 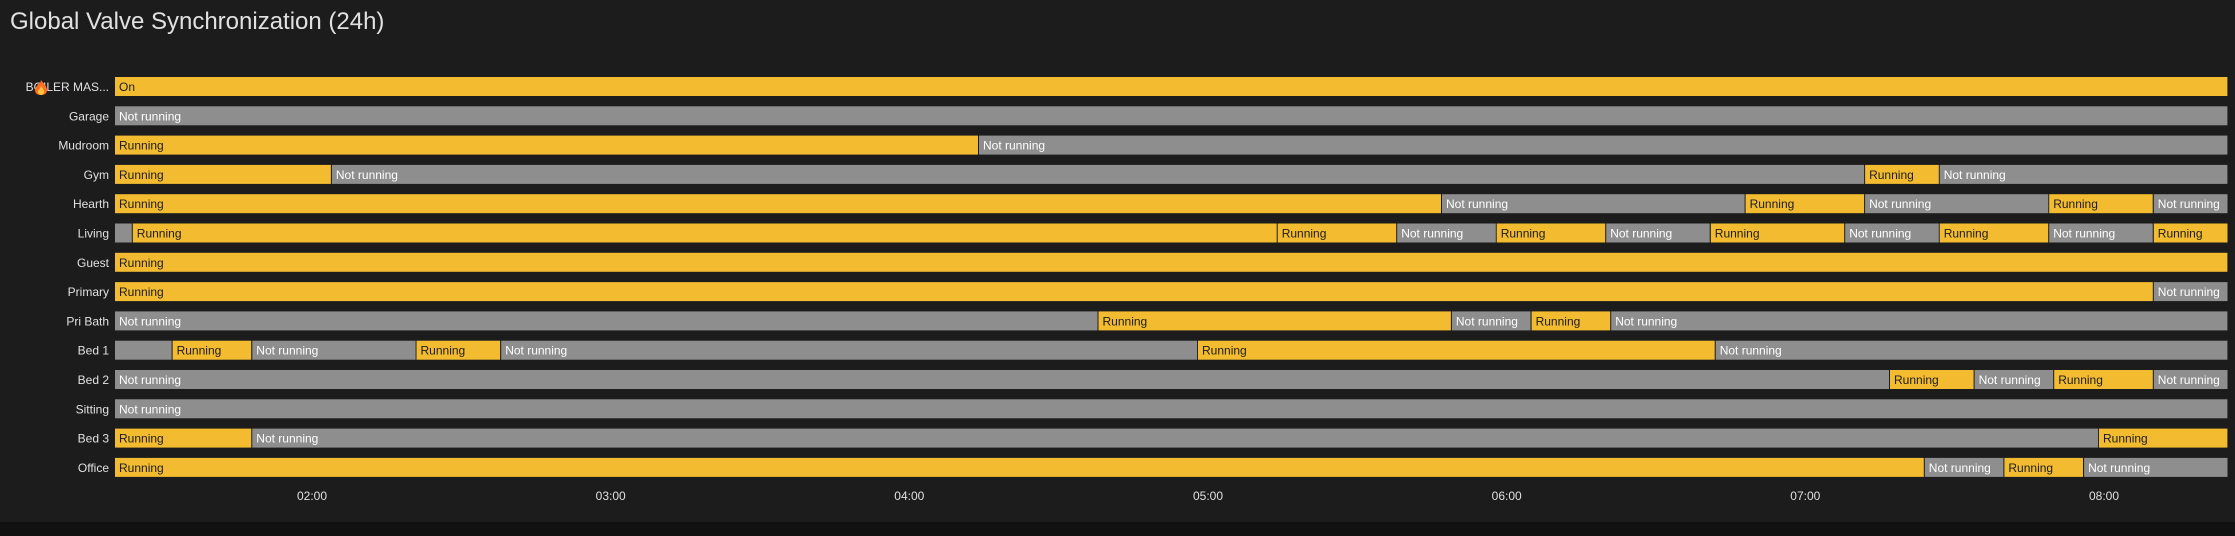 What do you see at coordinates (94, 351) in the screenshot?
I see `row-label: Bed 1` at bounding box center [94, 351].